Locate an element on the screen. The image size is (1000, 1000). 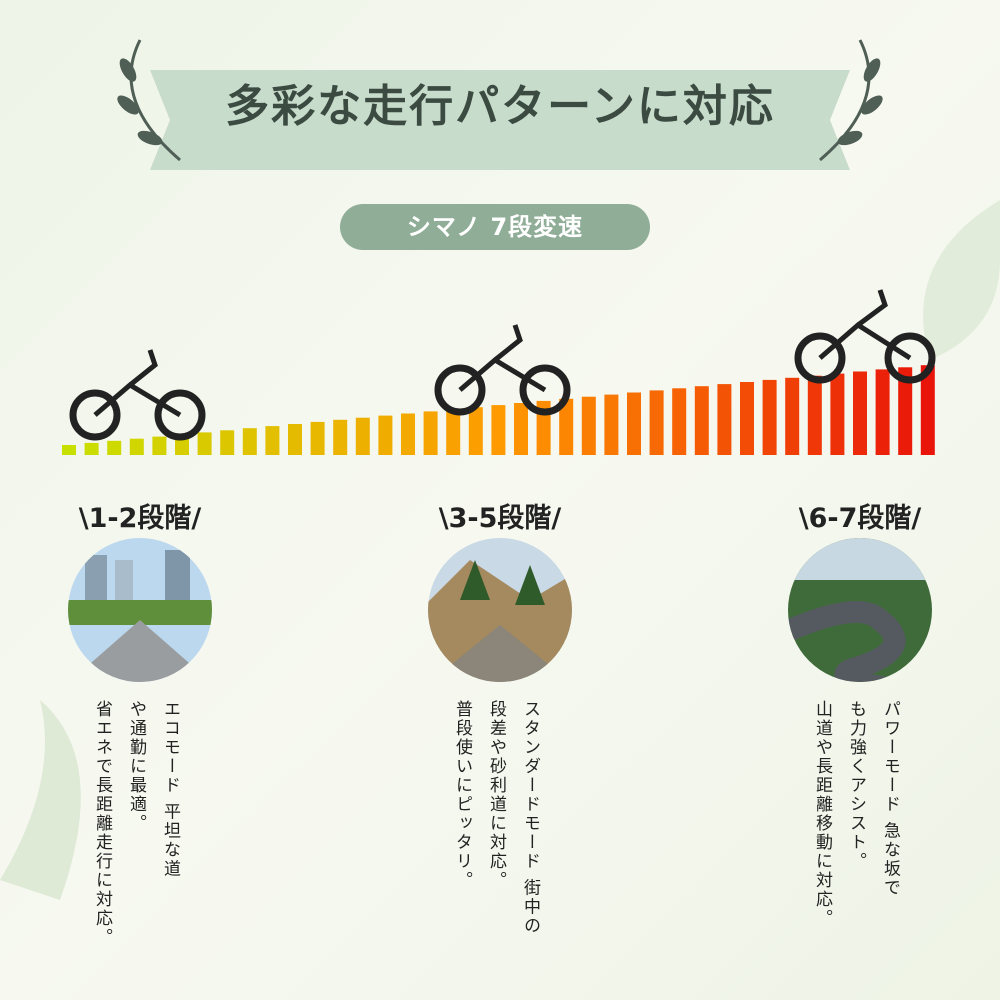
bikes is located at coordinates (502, 365).